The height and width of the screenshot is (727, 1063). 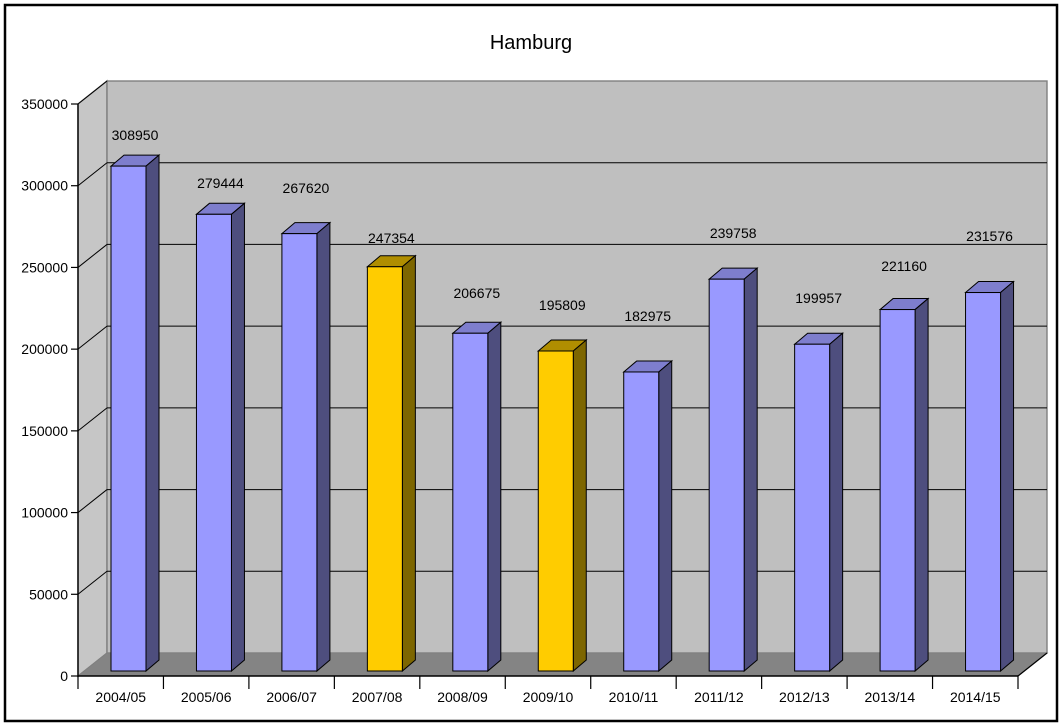 I want to click on y-tick-label: 50000, so click(x=48, y=594).